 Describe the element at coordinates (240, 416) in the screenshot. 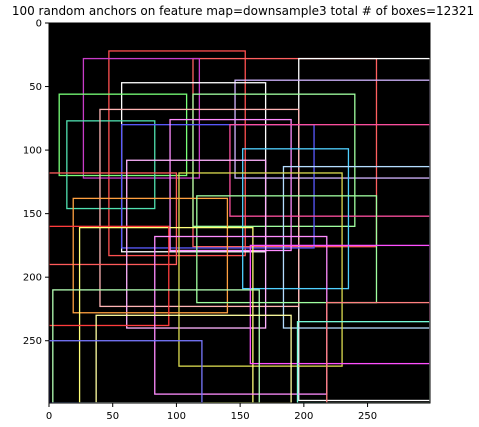

I see `x-tick-label: 150` at that location.